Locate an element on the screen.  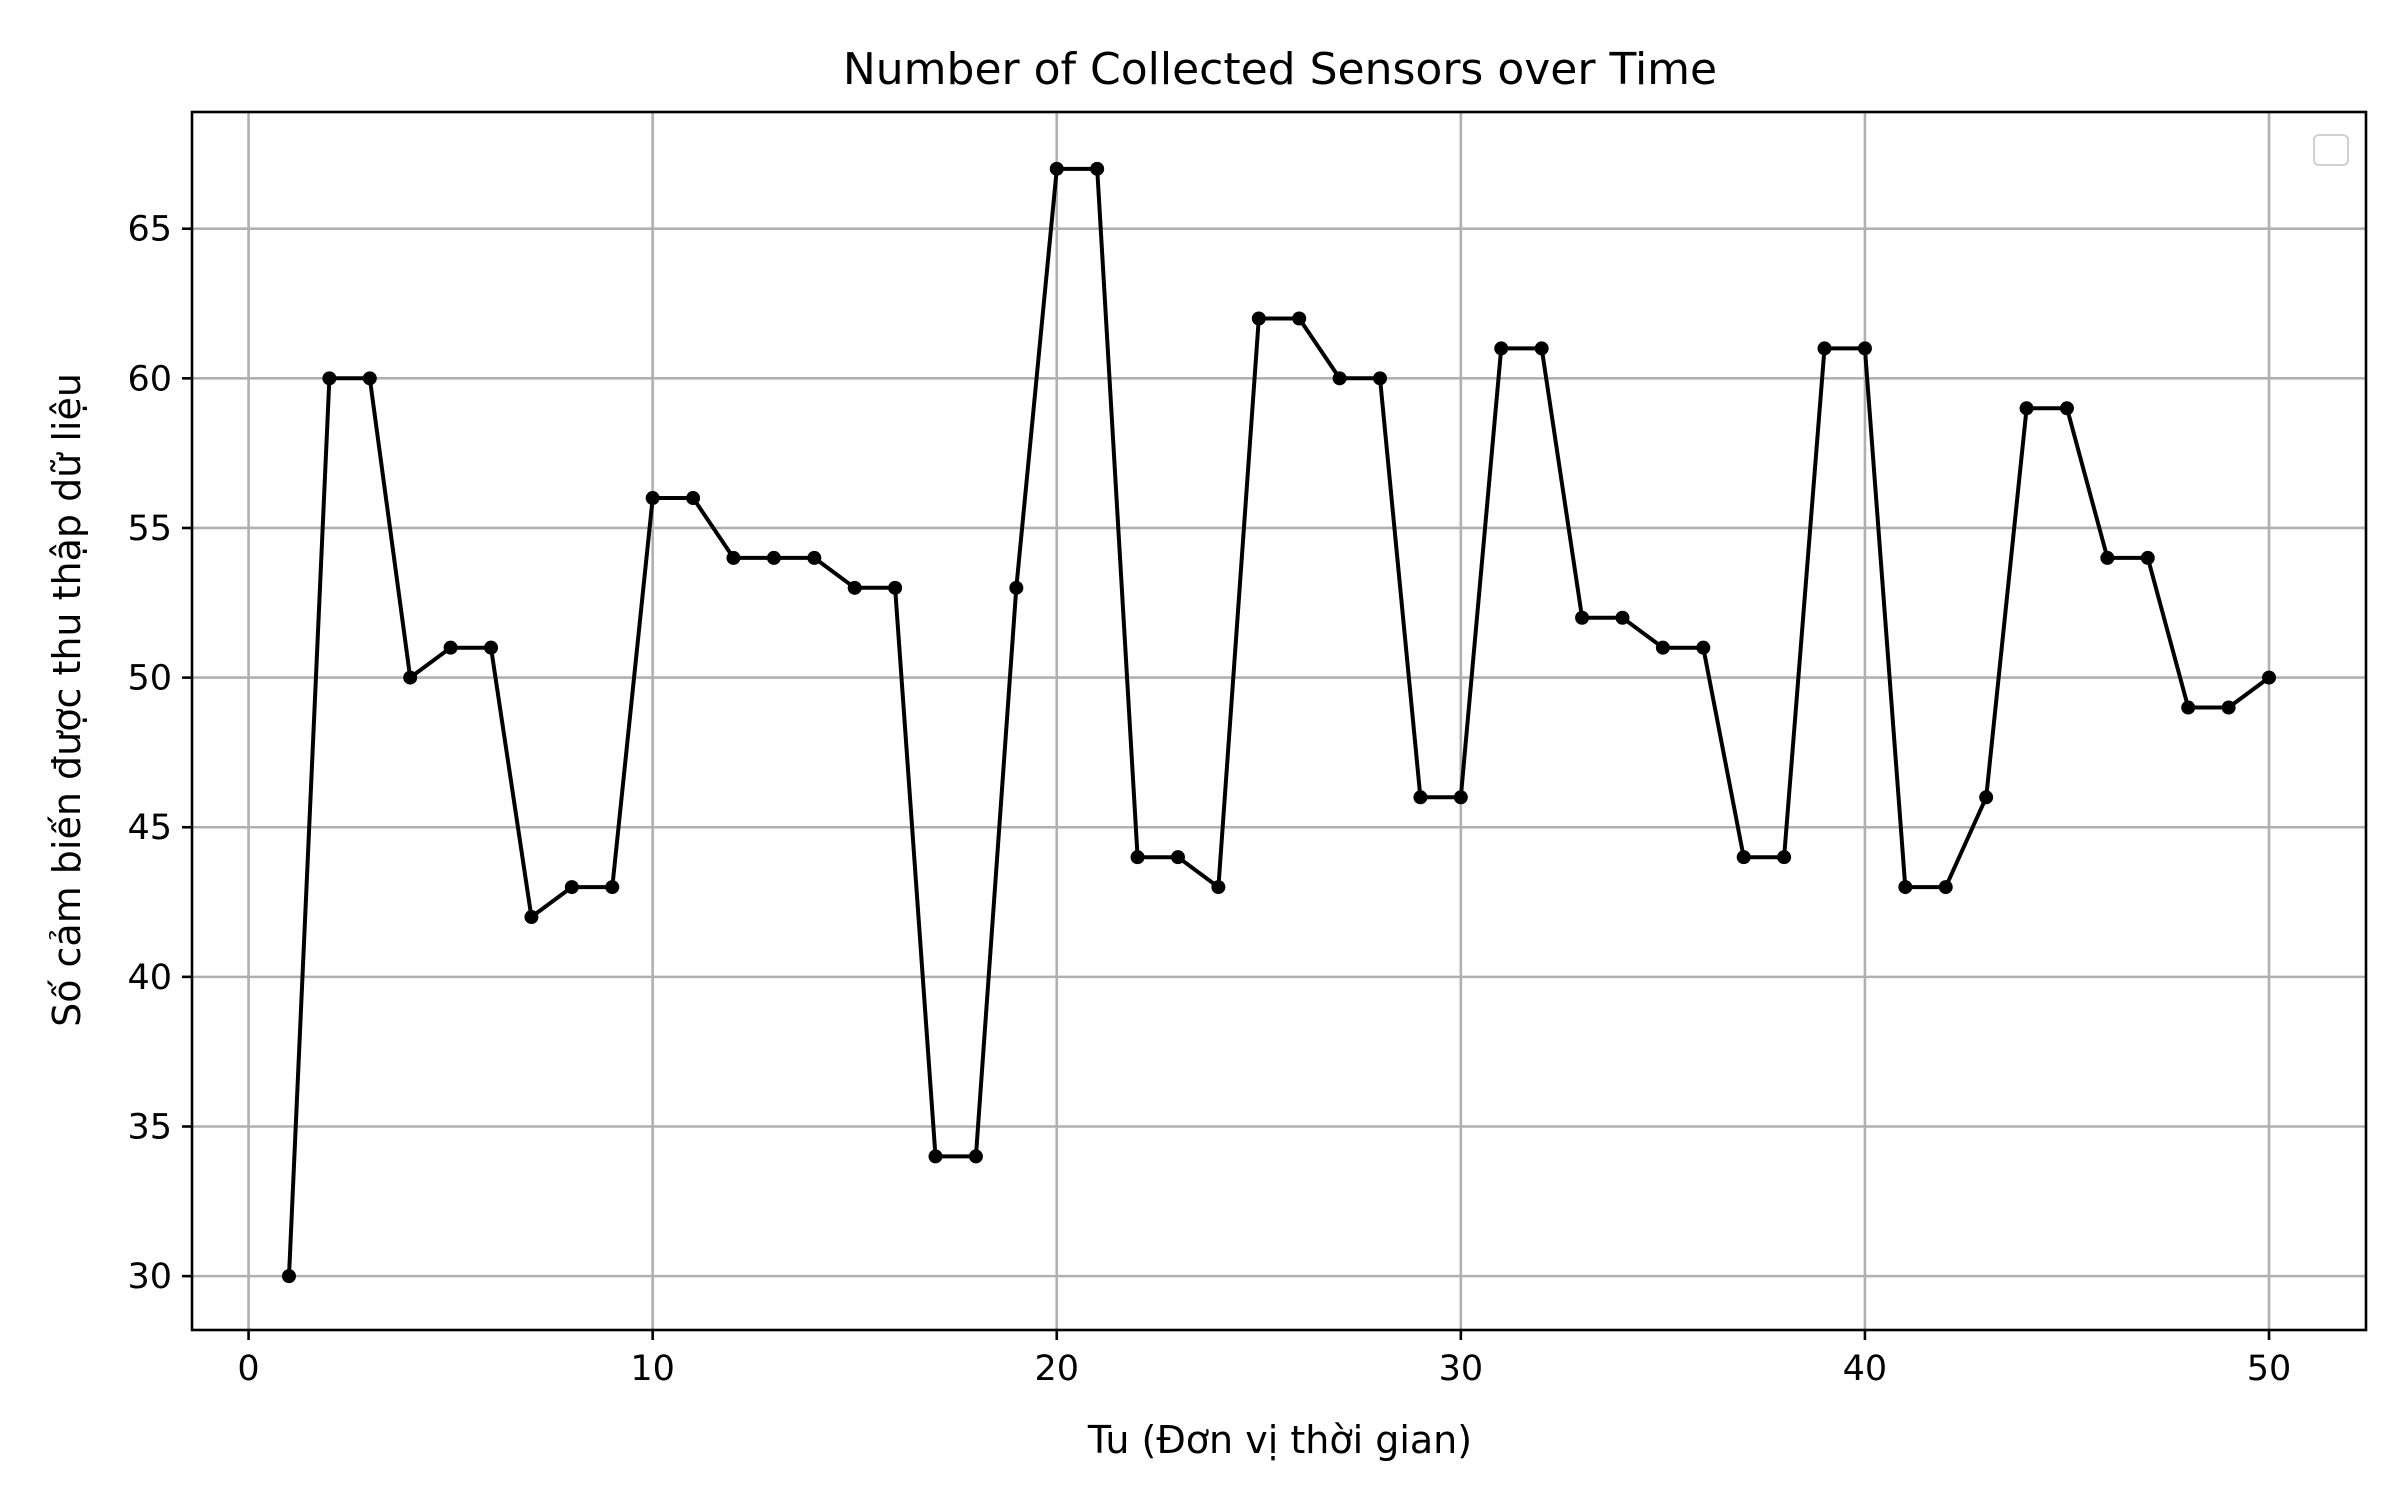
x-tick-label: 40 is located at coordinates (1865, 1369).